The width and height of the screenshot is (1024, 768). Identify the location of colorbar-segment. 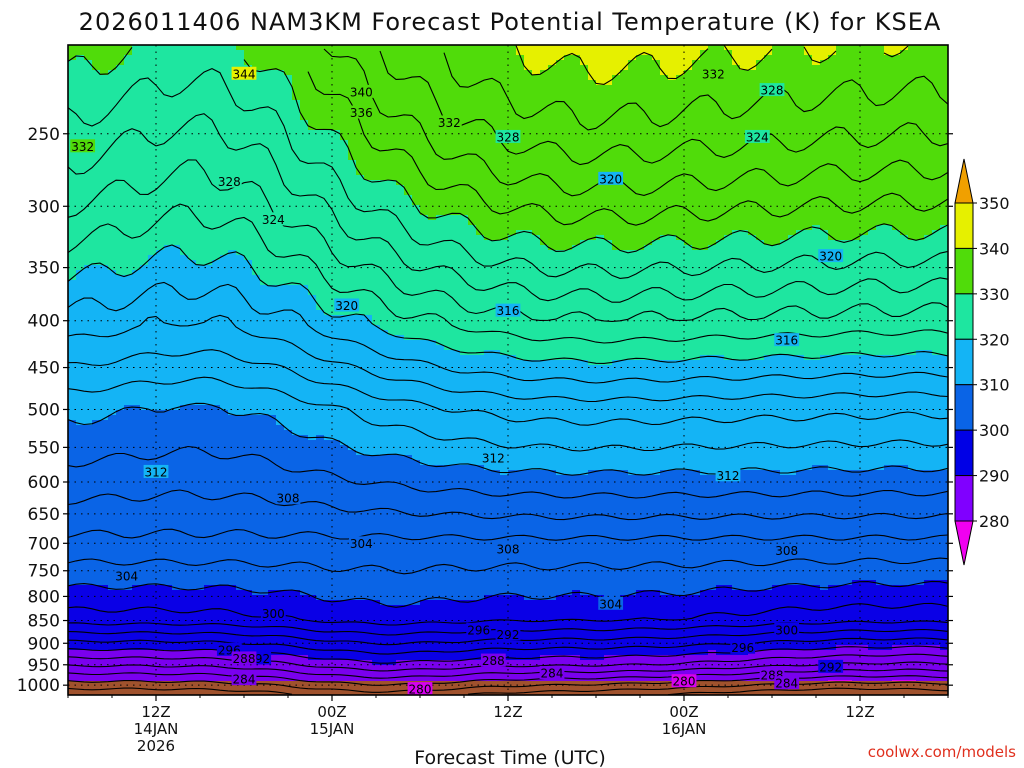
(964, 362).